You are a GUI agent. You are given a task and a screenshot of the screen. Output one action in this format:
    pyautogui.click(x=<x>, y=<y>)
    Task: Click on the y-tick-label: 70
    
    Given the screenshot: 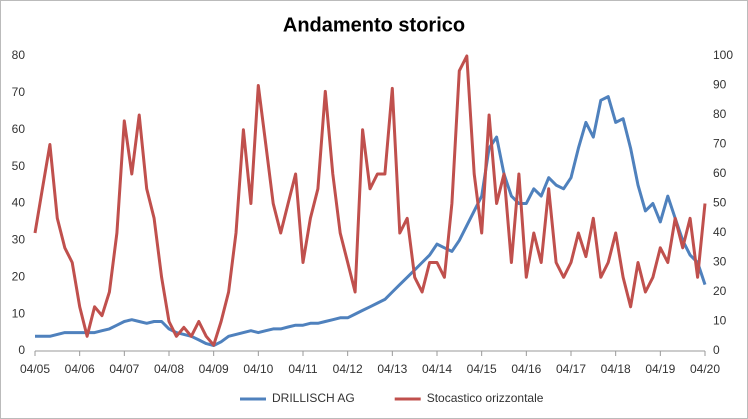 What is the action you would take?
    pyautogui.click(x=19, y=92)
    